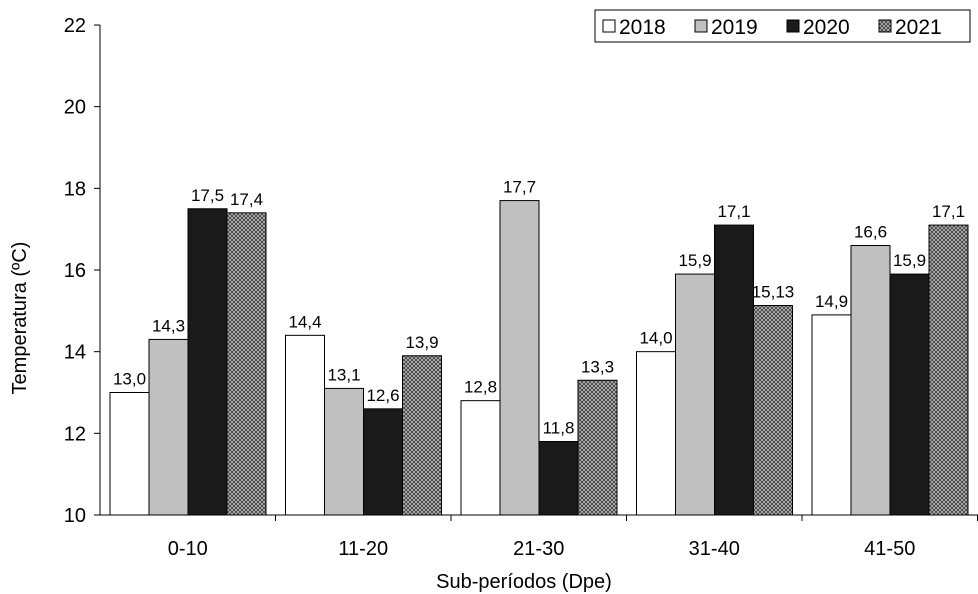  I want to click on legend-label-2020: 2020, so click(826, 27).